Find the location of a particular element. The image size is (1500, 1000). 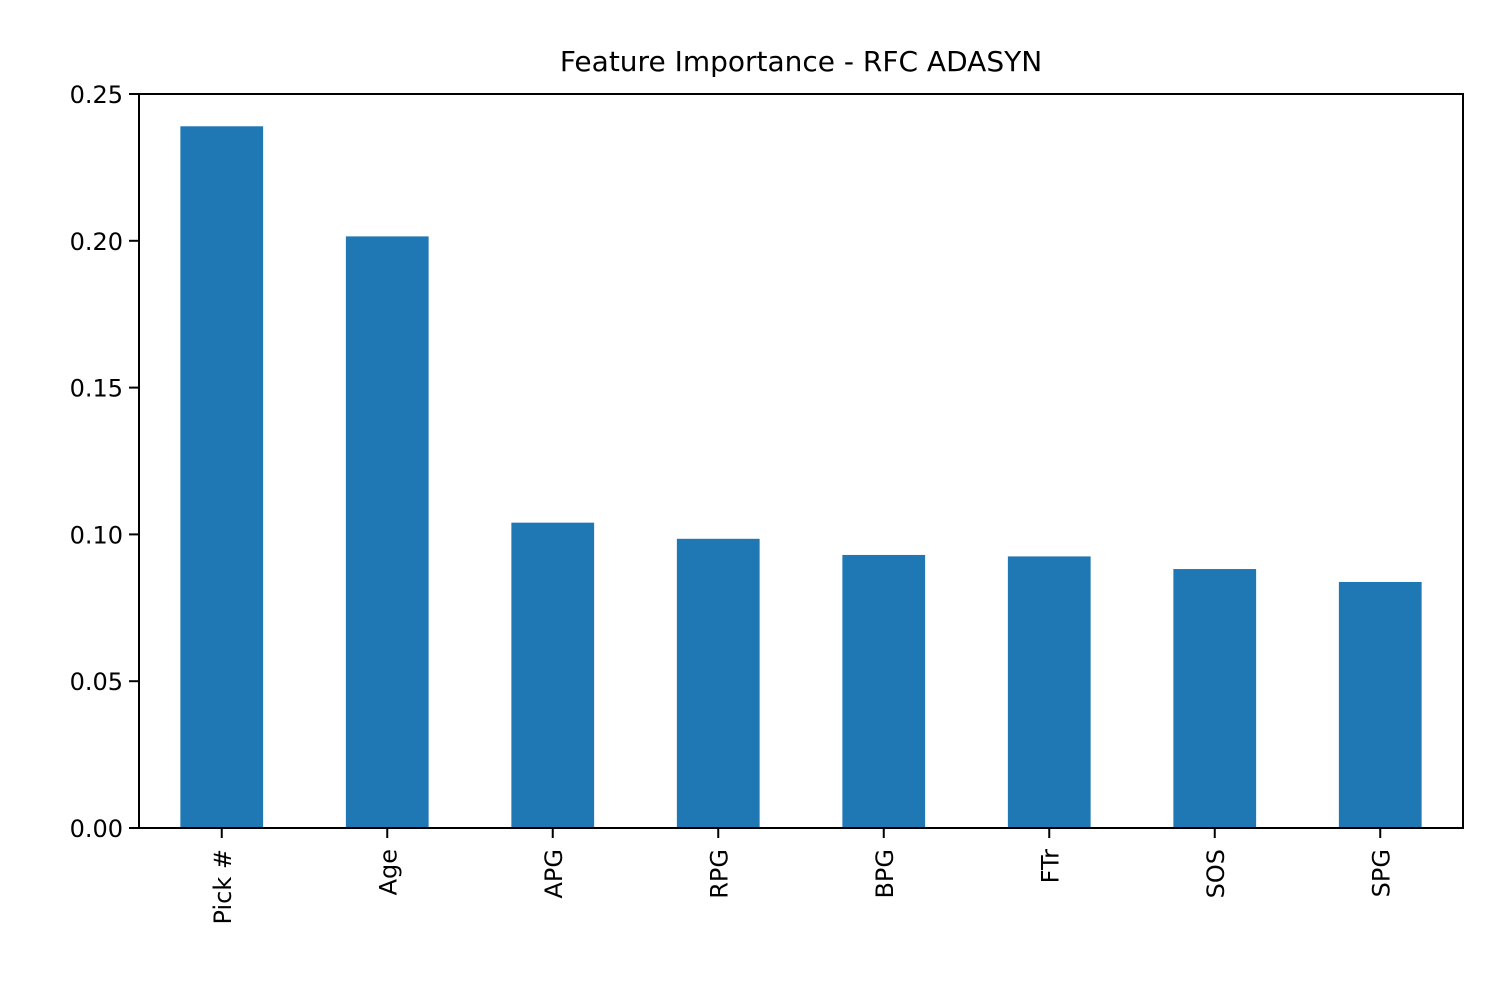

x-tick-label: SOS is located at coordinates (1216, 873).